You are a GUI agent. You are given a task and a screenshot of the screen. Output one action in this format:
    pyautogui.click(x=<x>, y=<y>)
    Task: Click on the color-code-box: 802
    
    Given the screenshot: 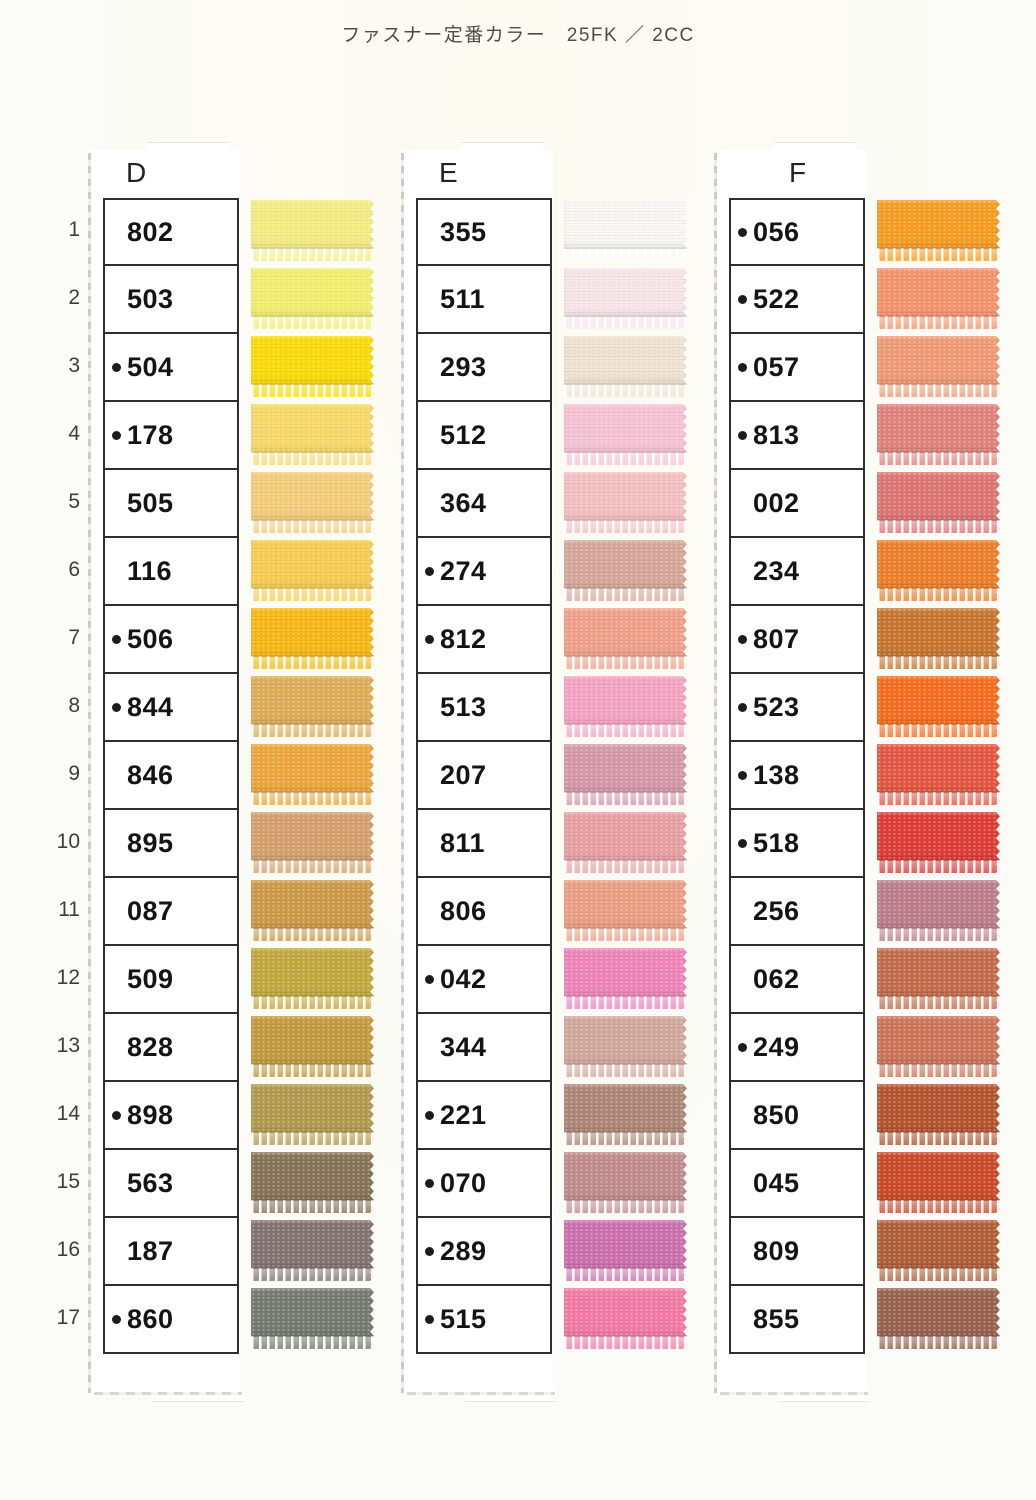 What is the action you would take?
    pyautogui.click(x=171, y=232)
    